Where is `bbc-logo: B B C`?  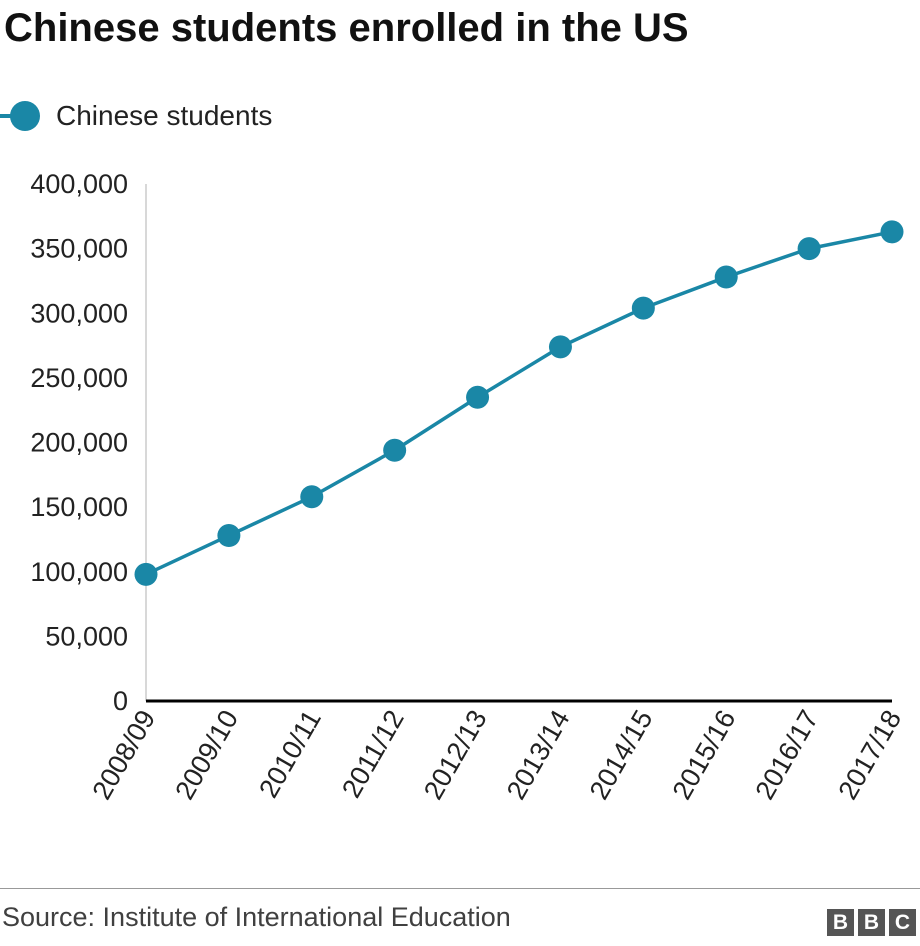
bbc-logo: B B C is located at coordinates (869, 922).